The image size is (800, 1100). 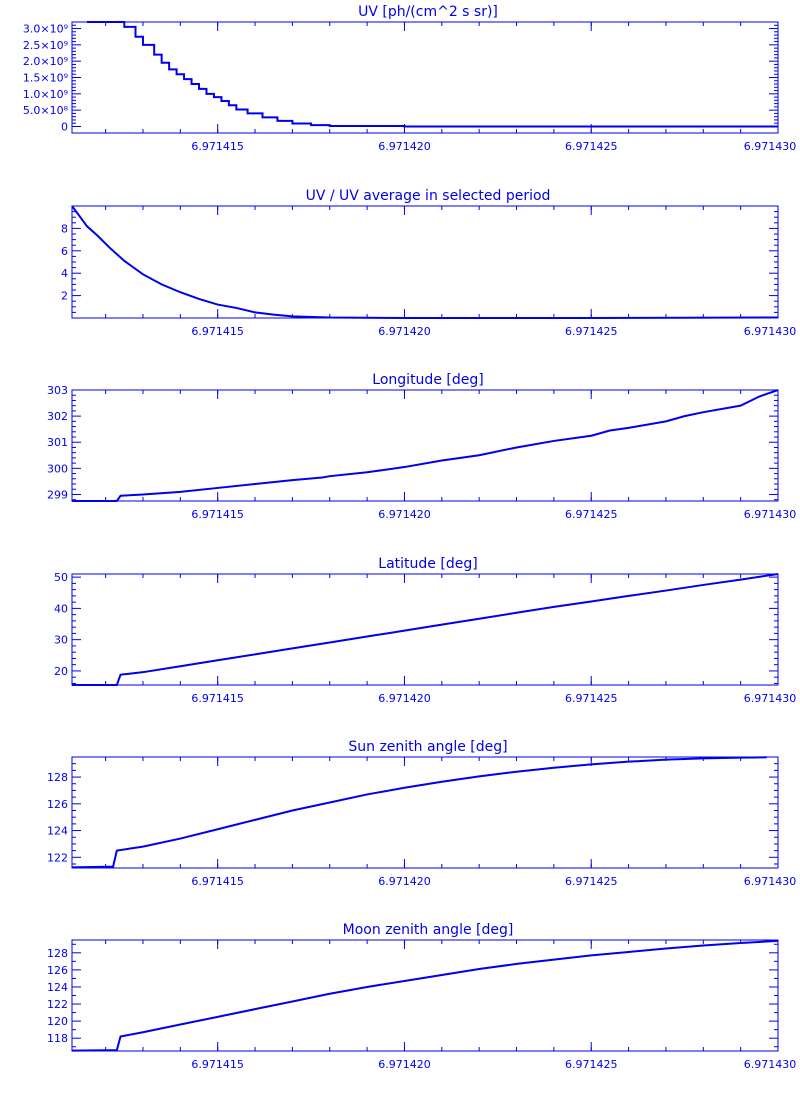 I want to click on y-tick-label: 1.0×10⁹, so click(x=45, y=94).